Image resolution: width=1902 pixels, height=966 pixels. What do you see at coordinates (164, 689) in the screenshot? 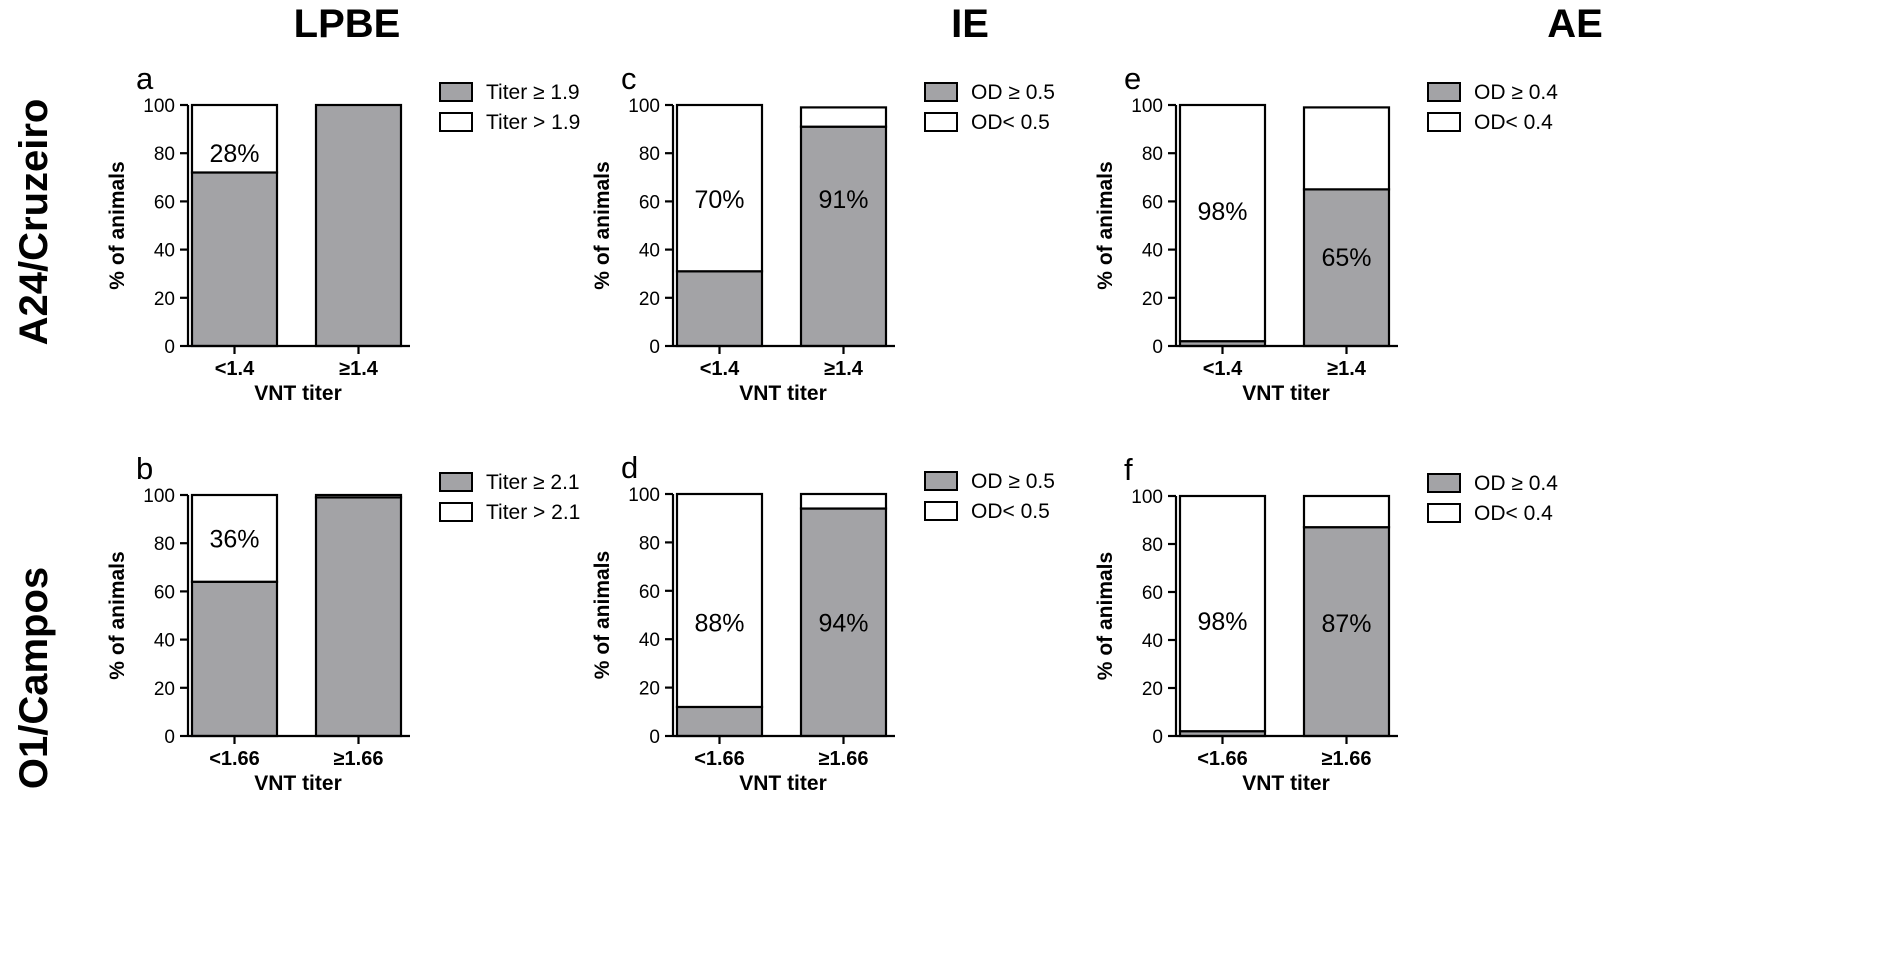
I see `y-tick-label-b-20: 20` at bounding box center [164, 689].